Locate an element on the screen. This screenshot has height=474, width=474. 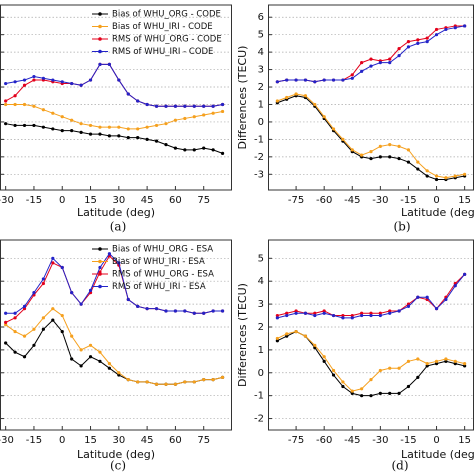
legend-label: RMS of WHU_ORG - CODE is located at coordinates (167, 40).